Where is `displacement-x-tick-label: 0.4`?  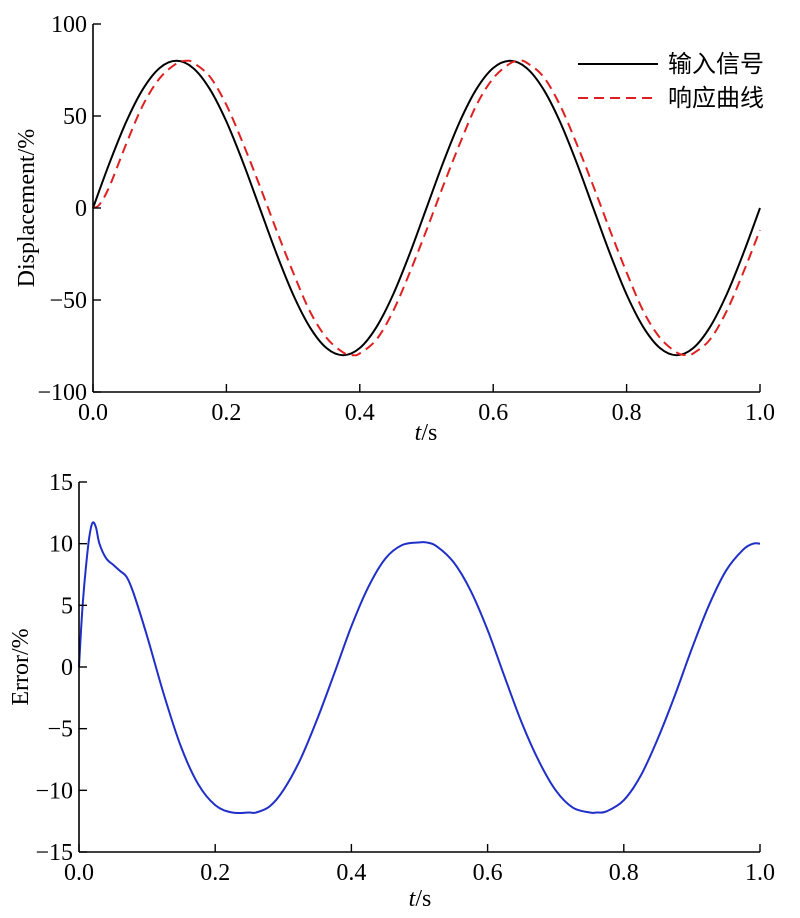 displacement-x-tick-label: 0.4 is located at coordinates (360, 413).